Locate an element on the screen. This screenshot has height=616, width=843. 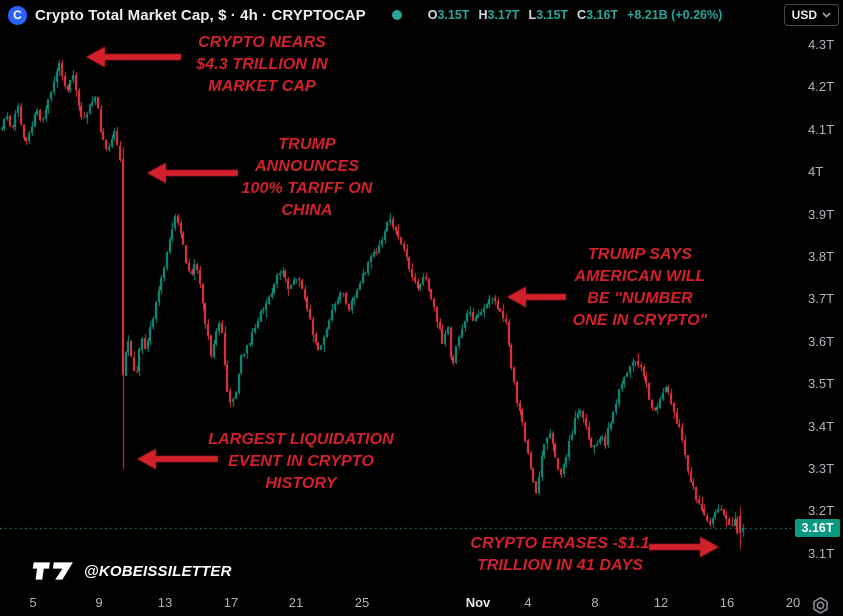
annotation-line: CHINA is located at coordinates (307, 210).